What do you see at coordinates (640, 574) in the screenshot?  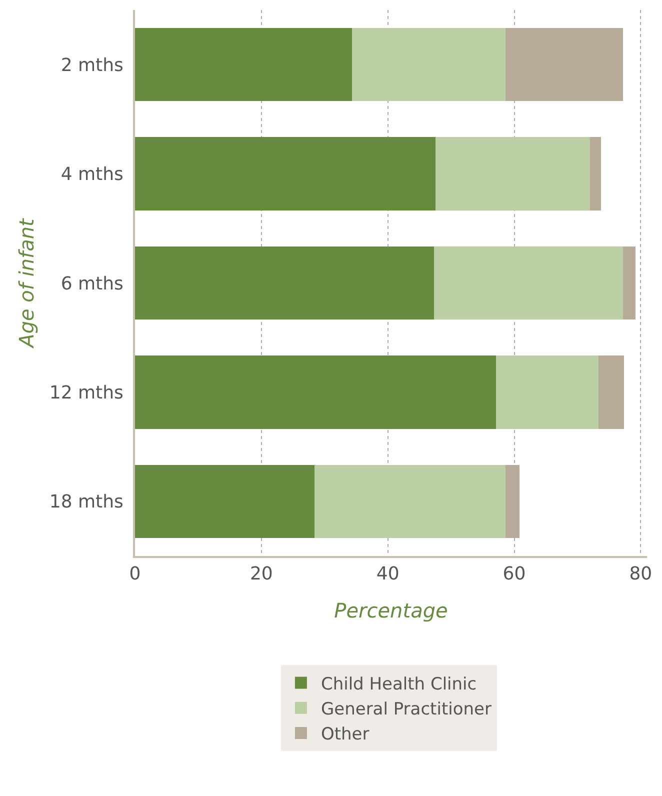 I see `x-tick-label: 80` at bounding box center [640, 574].